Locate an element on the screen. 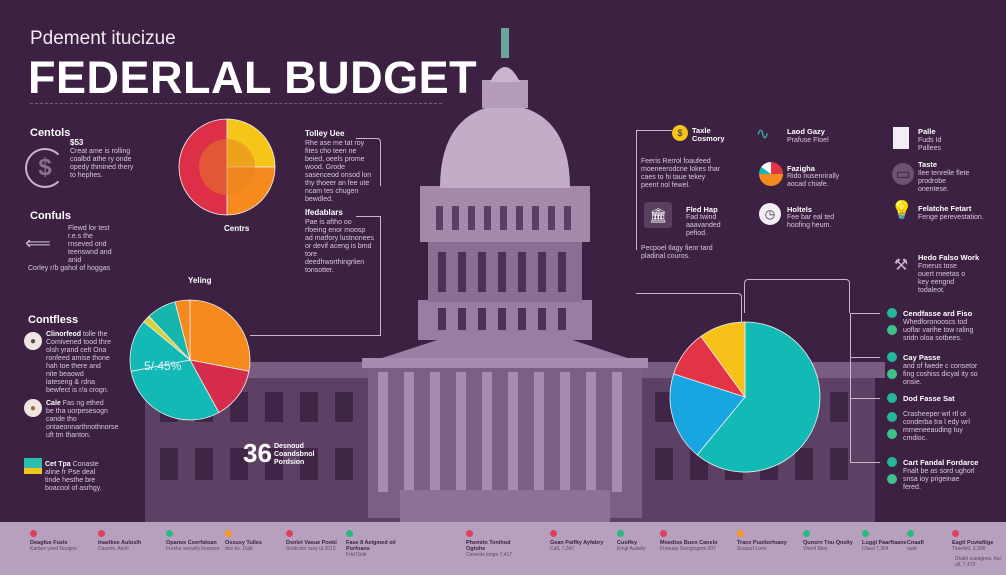 The width and height of the screenshot is (1006, 575). pie-left is located at coordinates (190, 360).